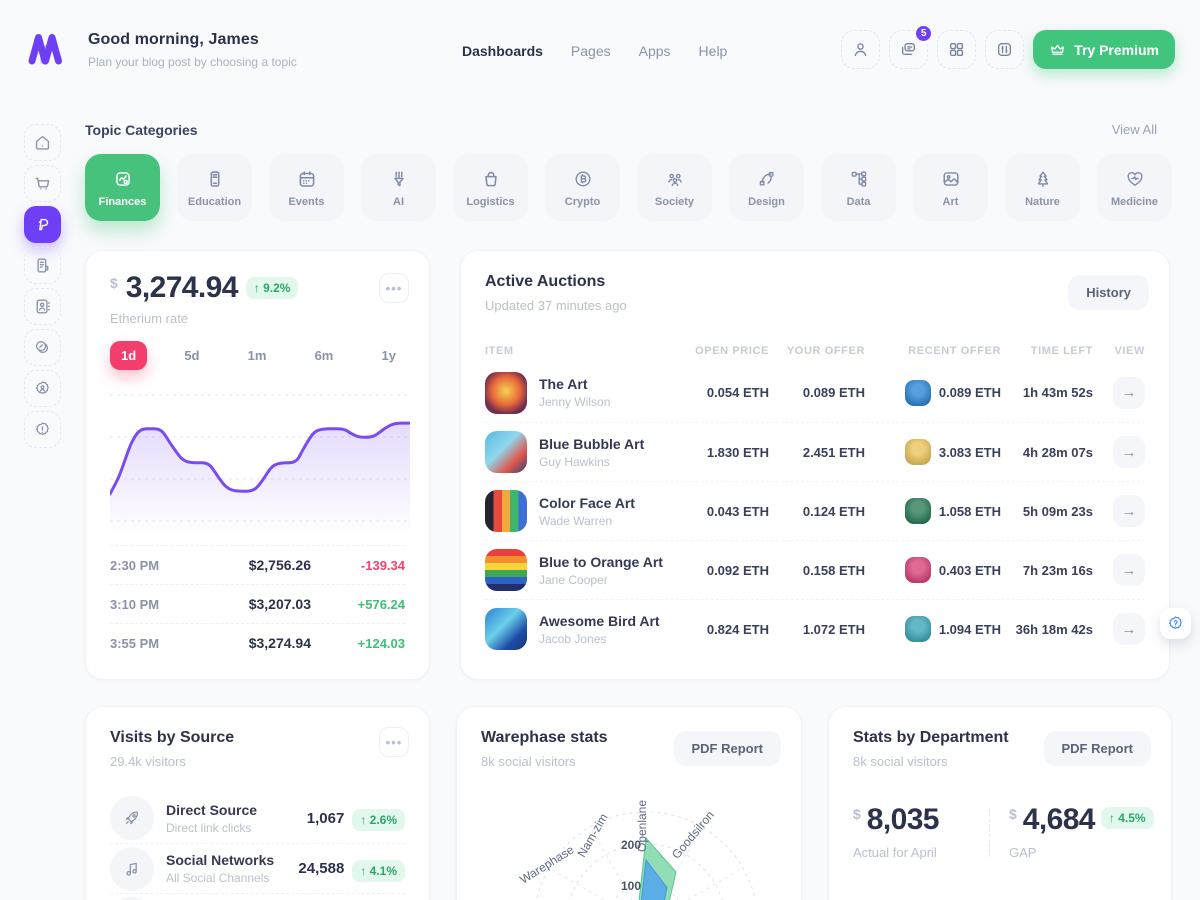 Image resolution: width=1200 pixels, height=900 pixels. I want to click on category-data: Data, so click(858, 187).